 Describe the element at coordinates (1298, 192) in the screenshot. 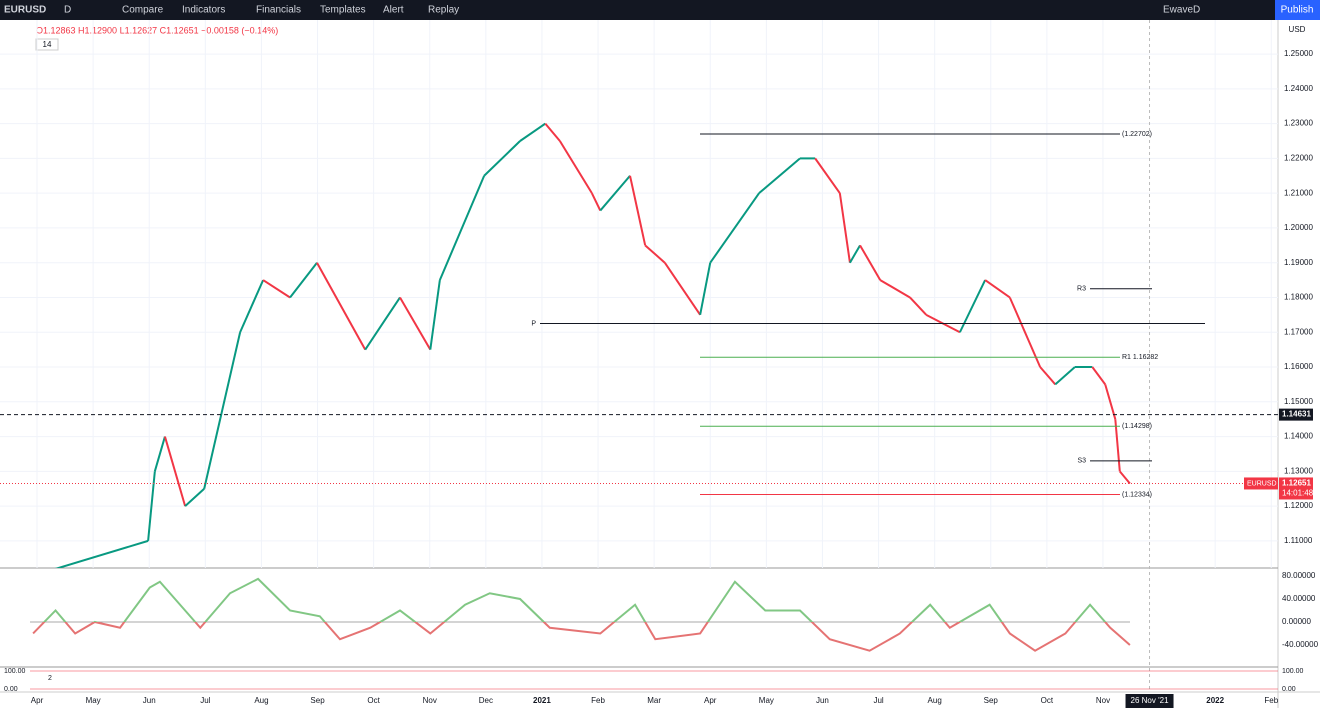

I see `y-tick-label: 1.21000` at that location.